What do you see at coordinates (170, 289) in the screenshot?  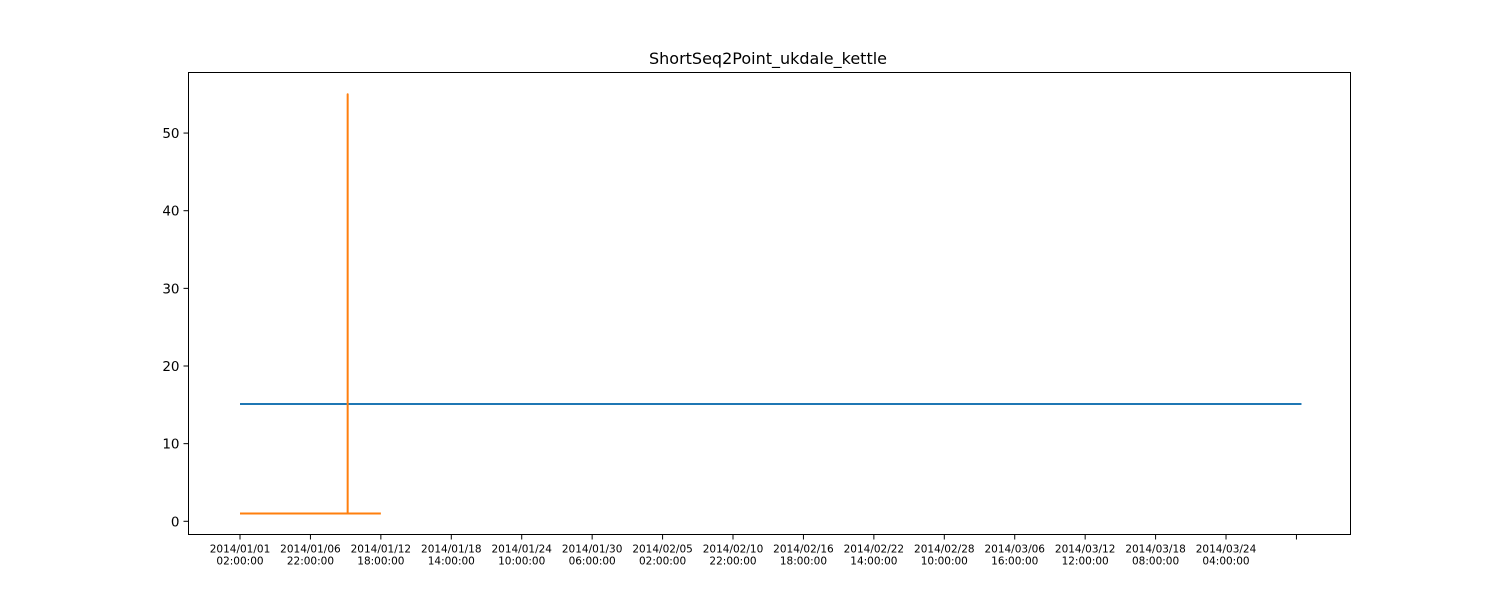 I see `y-tick-label-3: 30` at bounding box center [170, 289].